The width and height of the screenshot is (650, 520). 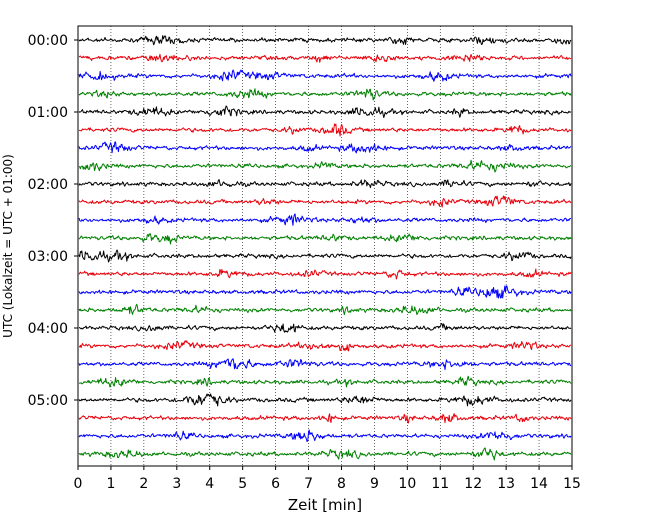 I want to click on y-tick-label: 00:00, so click(x=48, y=41).